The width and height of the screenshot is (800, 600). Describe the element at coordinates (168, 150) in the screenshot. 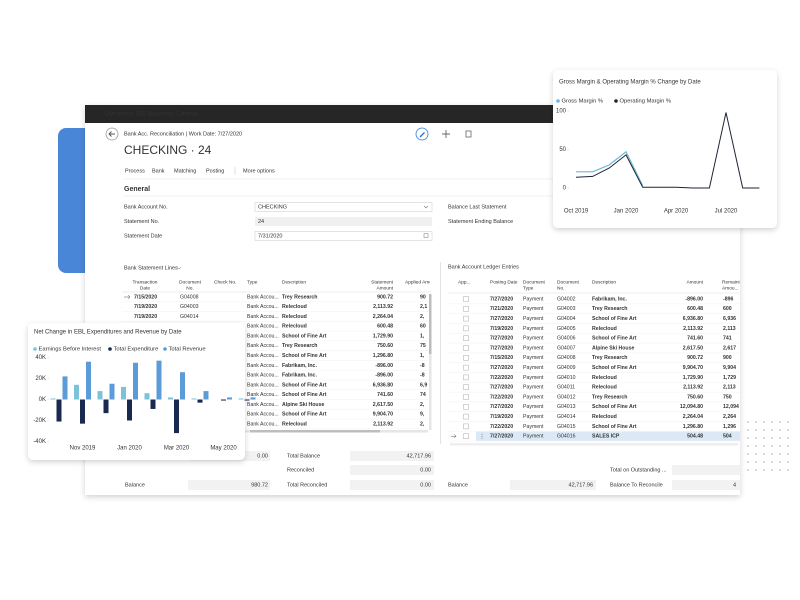

I see `page-title: CHECKING · 24` at that location.